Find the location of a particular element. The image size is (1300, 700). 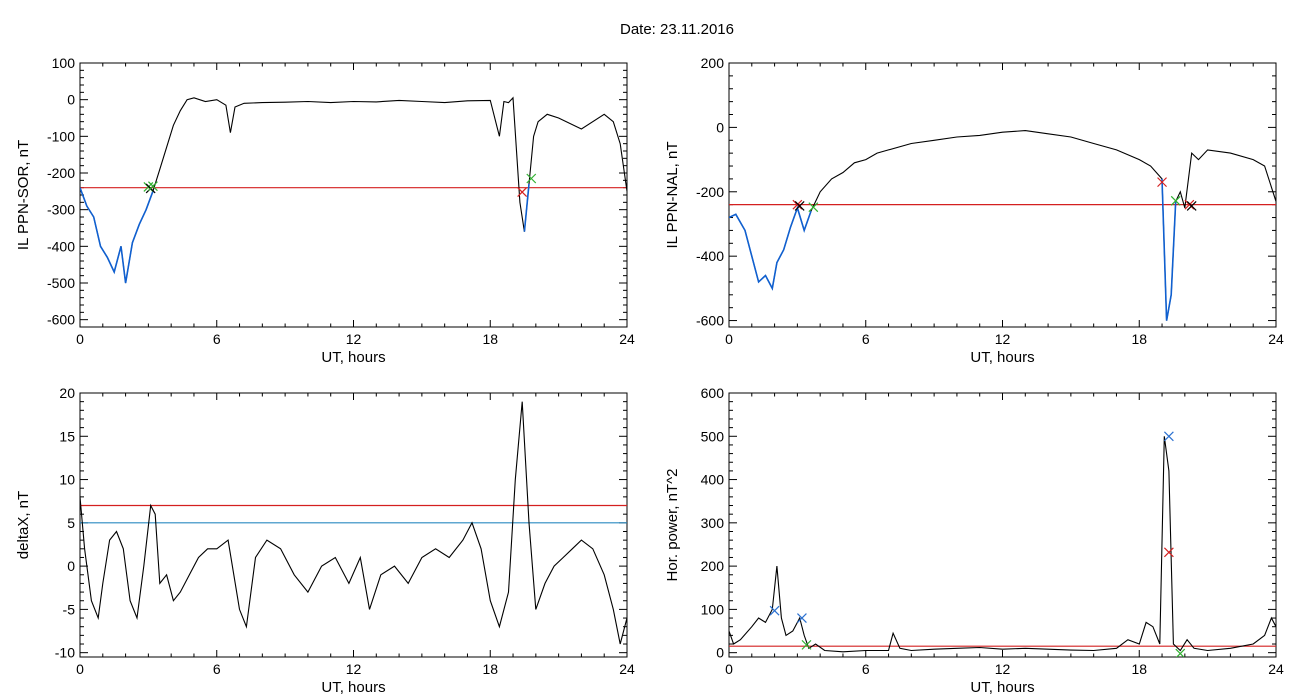

y-tick-label: 600 is located at coordinates (713, 393).